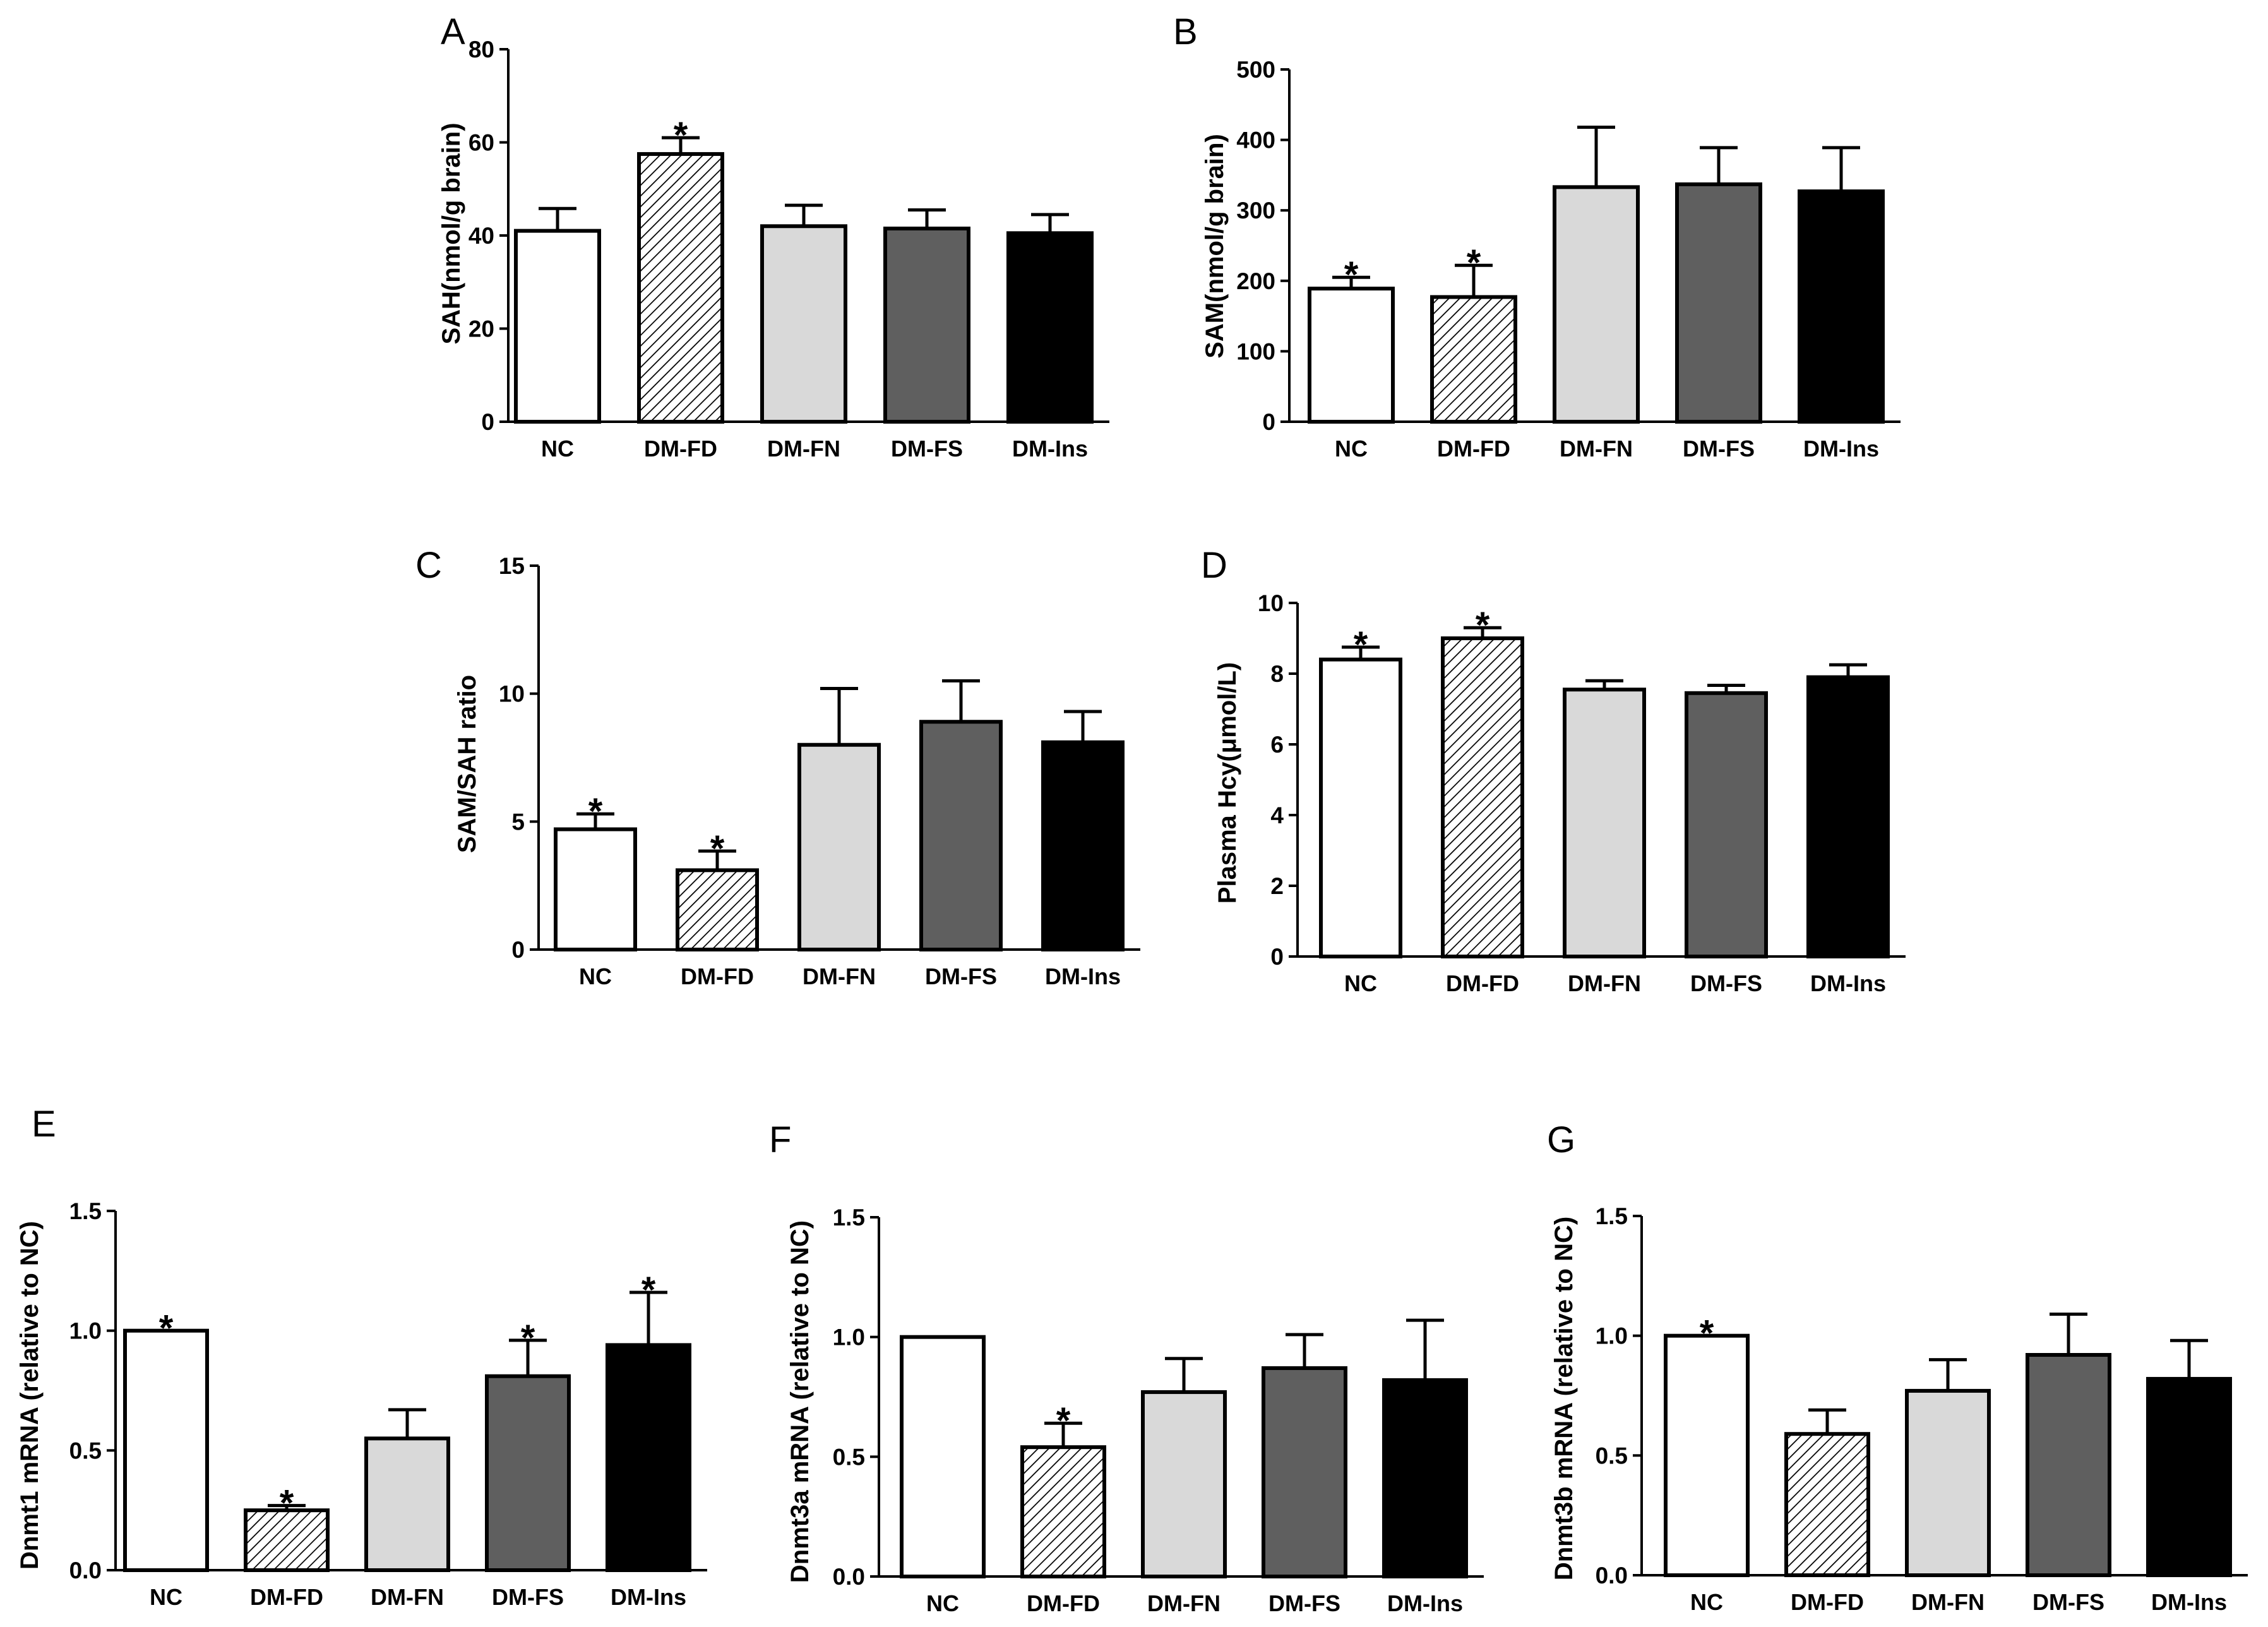 Image resolution: width=2268 pixels, height=1627 pixels. What do you see at coordinates (1277, 815) in the screenshot?
I see `y-tick-label: 4` at bounding box center [1277, 815].